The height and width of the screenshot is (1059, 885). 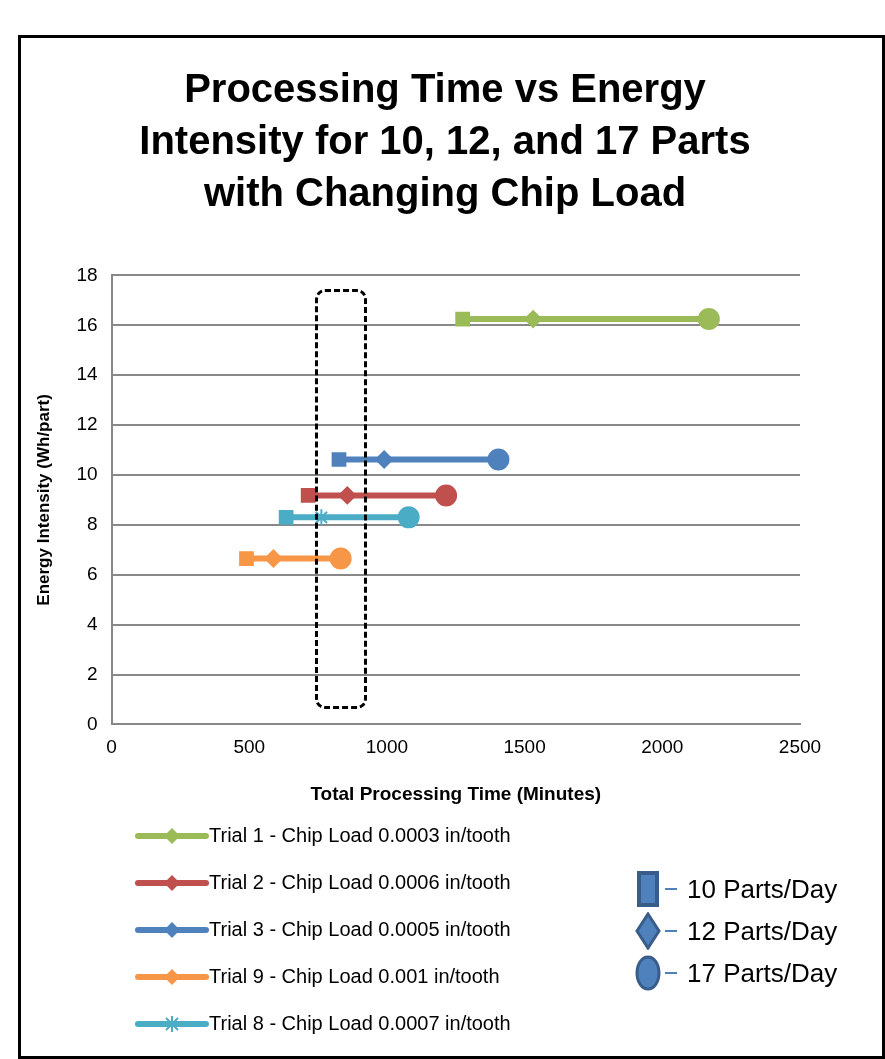 I want to click on text: 17 Parts/Day, so click(x=762, y=973).